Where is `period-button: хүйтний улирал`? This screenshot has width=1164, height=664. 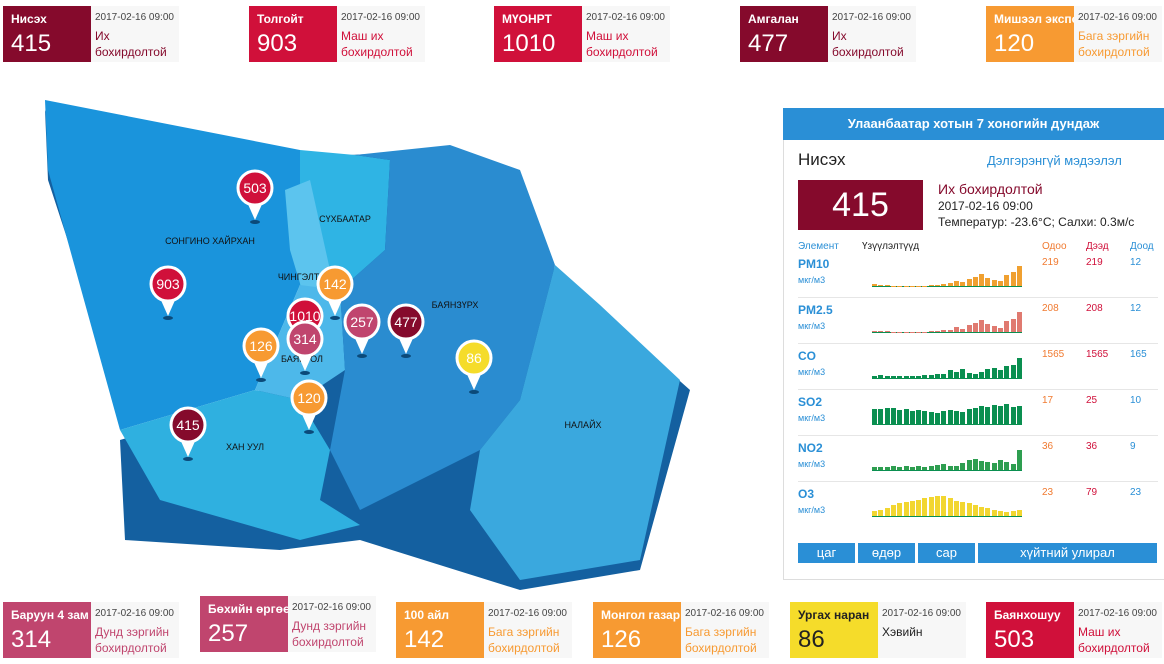
period-button: хүйтний улирал is located at coordinates (1067, 553).